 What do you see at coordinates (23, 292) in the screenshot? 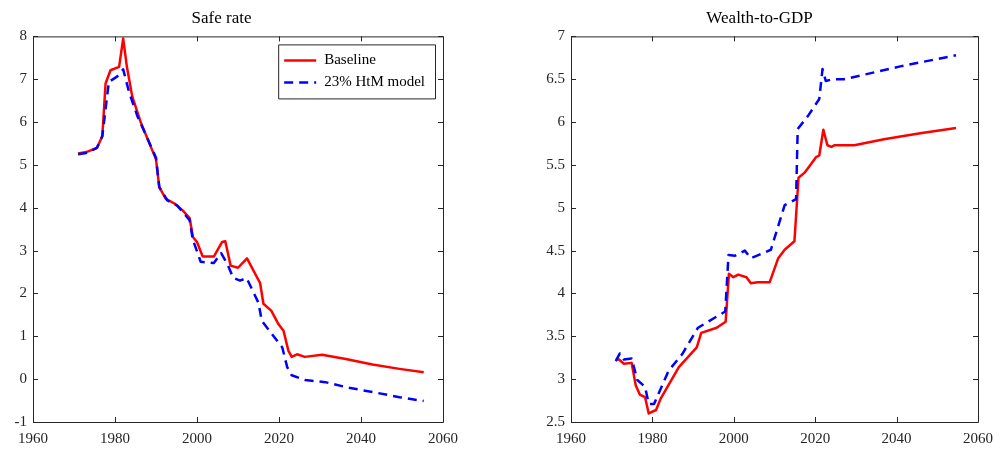
I see `y-tick-label: 2` at bounding box center [23, 292].